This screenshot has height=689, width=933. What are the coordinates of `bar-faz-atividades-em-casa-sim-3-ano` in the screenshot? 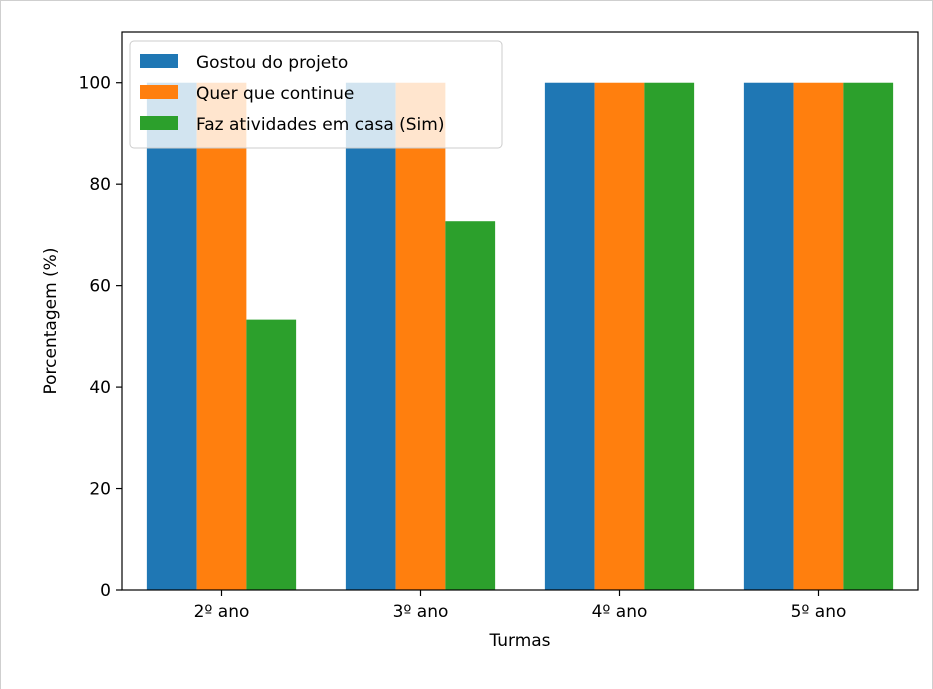 It's located at (470, 406).